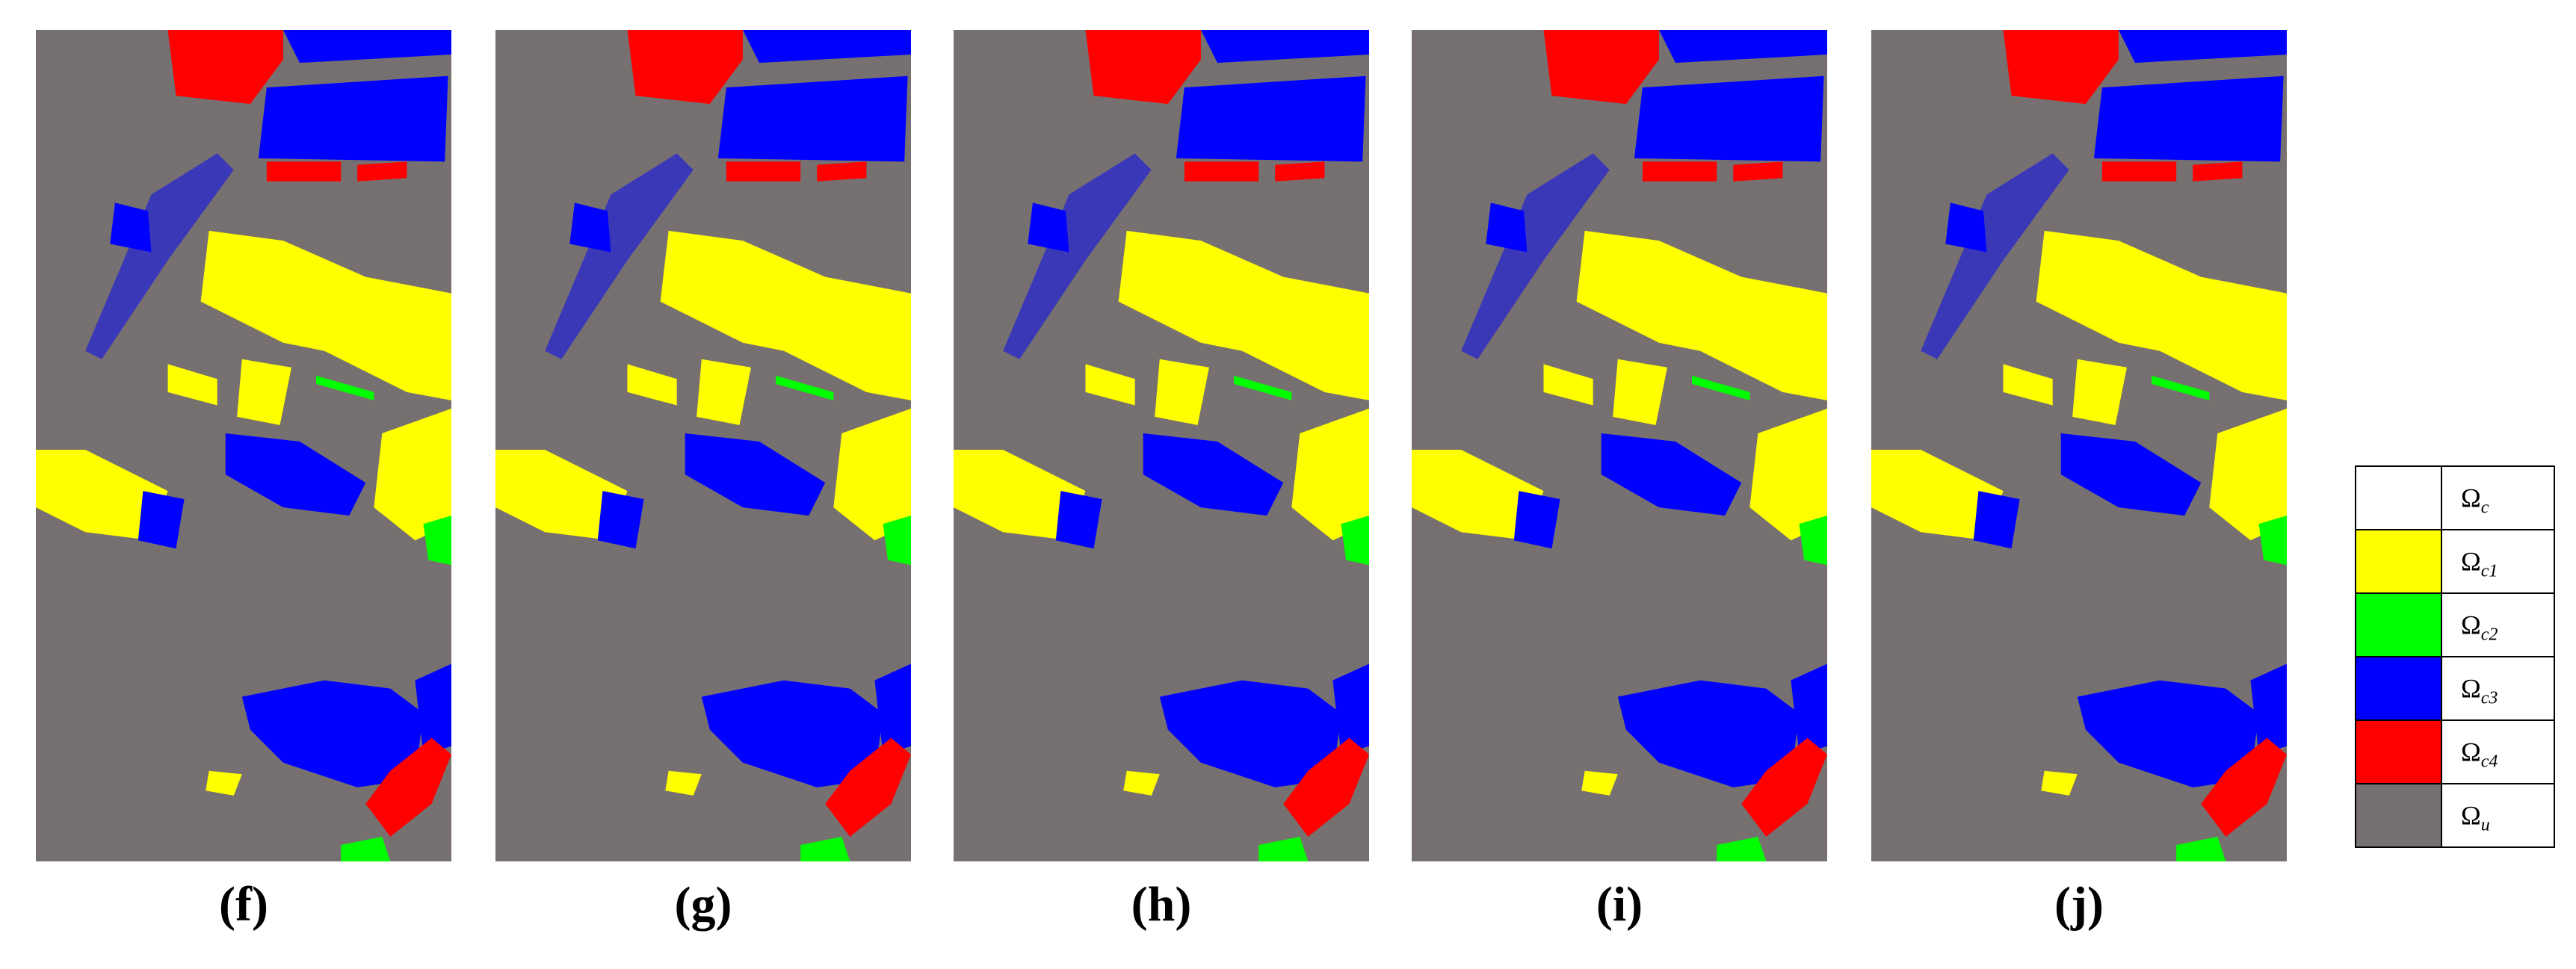 This screenshot has width=2576, height=969. I want to click on legend-subscript: c1, so click(2490, 571).